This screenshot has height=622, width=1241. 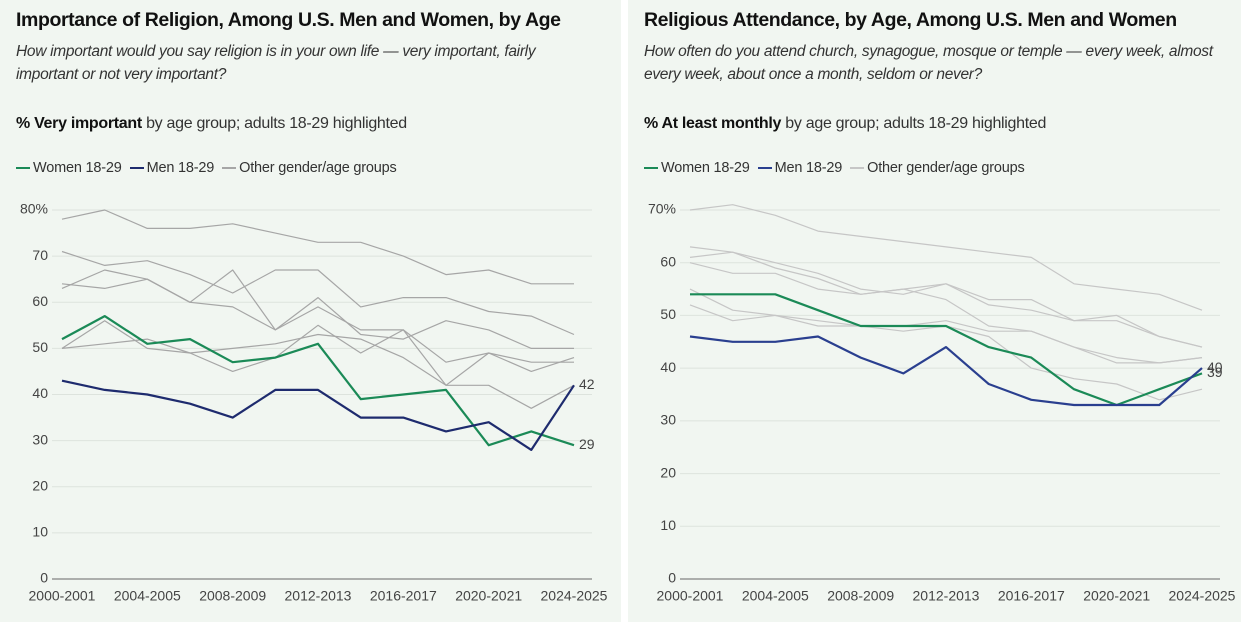 What do you see at coordinates (79, 123) in the screenshot?
I see `note-bold: % Very important` at bounding box center [79, 123].